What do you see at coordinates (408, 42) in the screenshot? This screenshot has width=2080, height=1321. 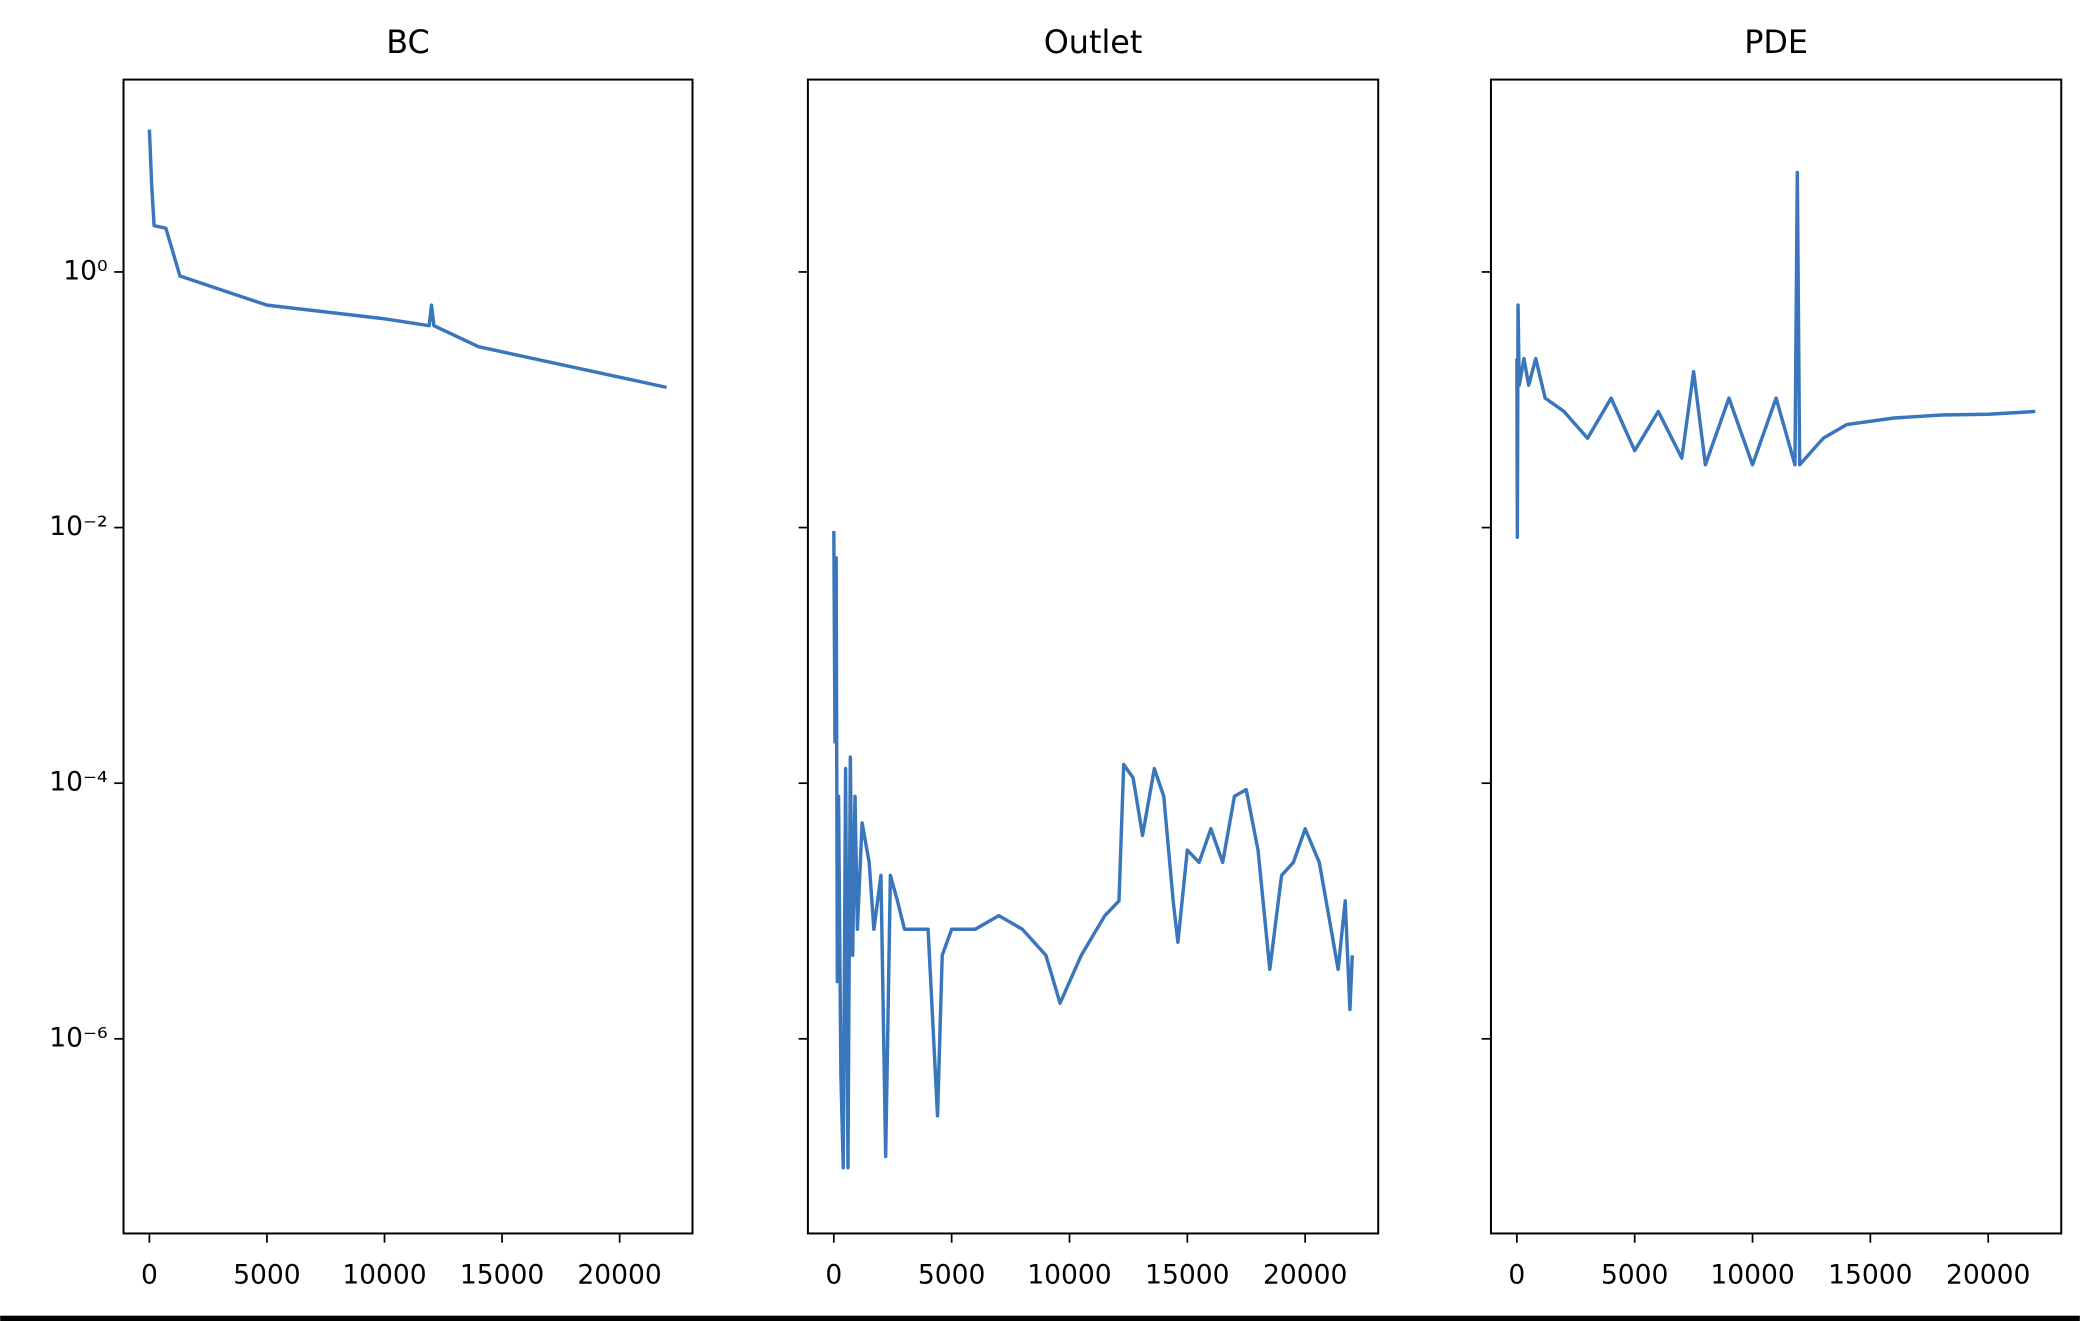 I see `panel-title: BC` at bounding box center [408, 42].